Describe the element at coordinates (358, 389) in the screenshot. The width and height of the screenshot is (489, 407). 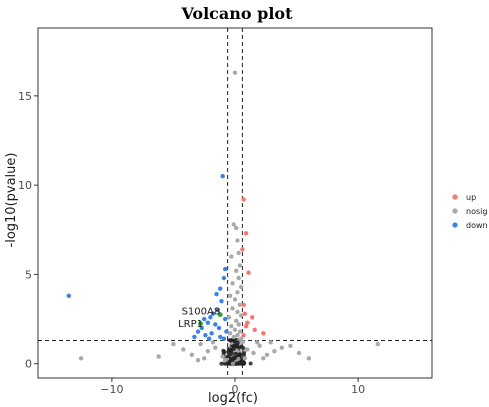
I see `x-tick-label-2: 10` at that location.